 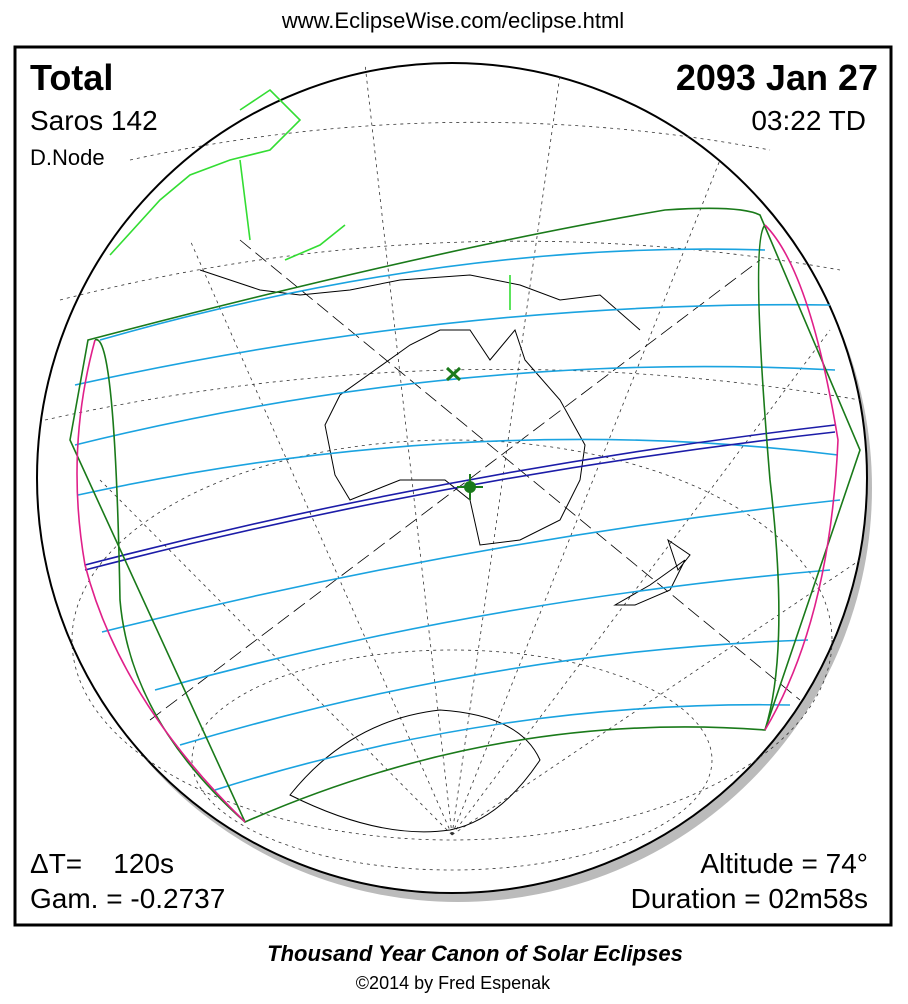 What do you see at coordinates (777, 77) in the screenshot?
I see `date: 2093 Jan 27` at bounding box center [777, 77].